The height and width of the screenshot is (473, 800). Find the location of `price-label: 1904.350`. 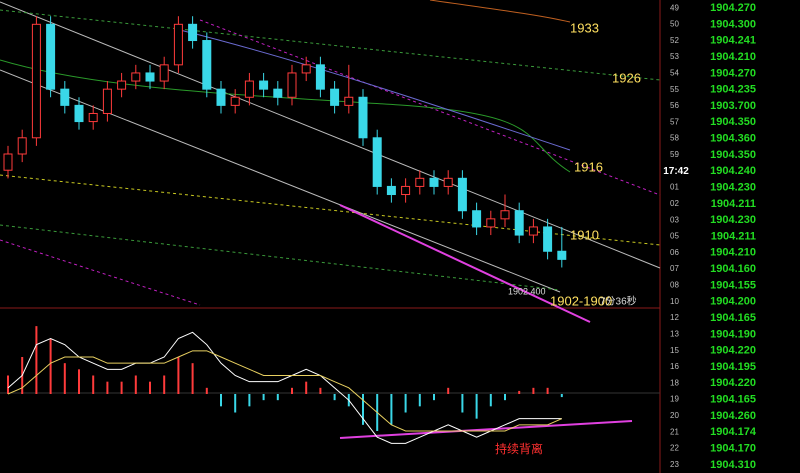

price-label: 1904.350 is located at coordinates (733, 122).